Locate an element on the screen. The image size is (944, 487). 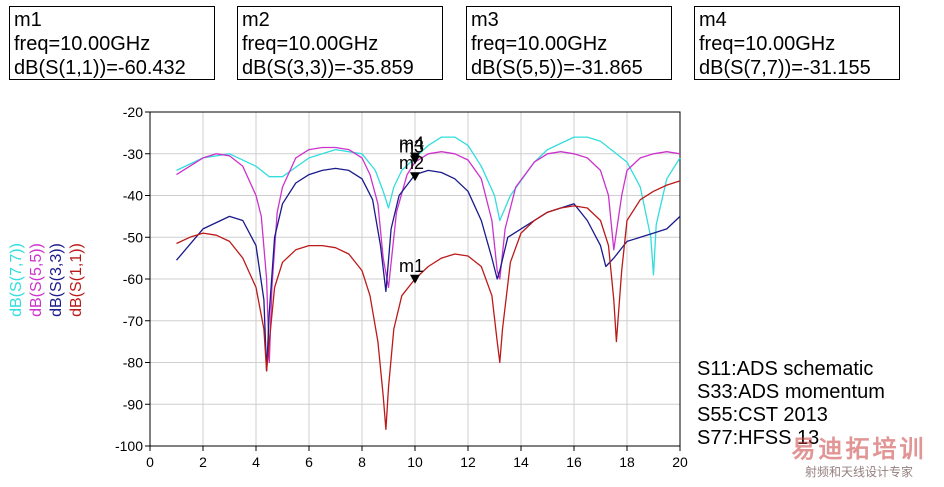
marker-readout-m4: m4 freq=10.00GHz dB(S(7,7))=-31.155 is located at coordinates (797, 43).